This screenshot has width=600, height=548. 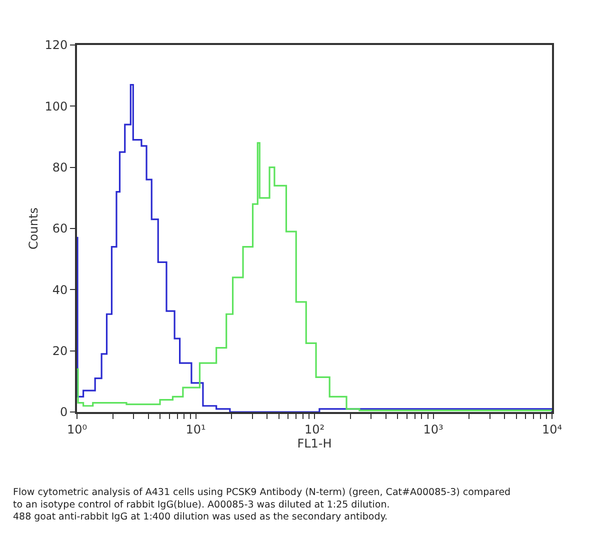 What do you see at coordinates (60, 229) in the screenshot?
I see `y-tick-label: 60` at bounding box center [60, 229].